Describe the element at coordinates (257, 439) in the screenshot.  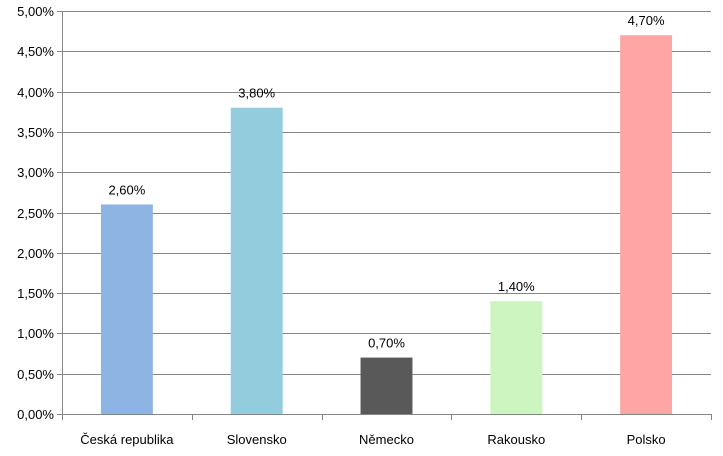
I see `category-label: Slovensko` at that location.